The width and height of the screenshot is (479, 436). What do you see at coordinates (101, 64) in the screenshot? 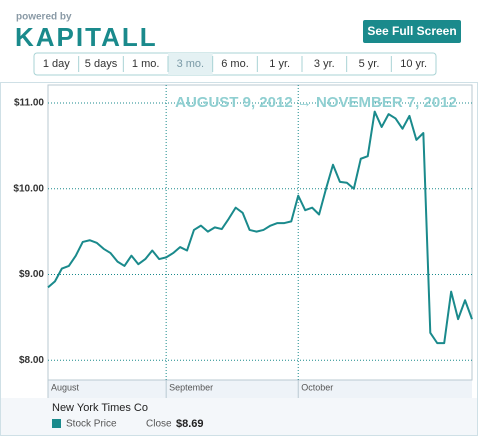
I see `range-tab: 5 days` at bounding box center [101, 64].